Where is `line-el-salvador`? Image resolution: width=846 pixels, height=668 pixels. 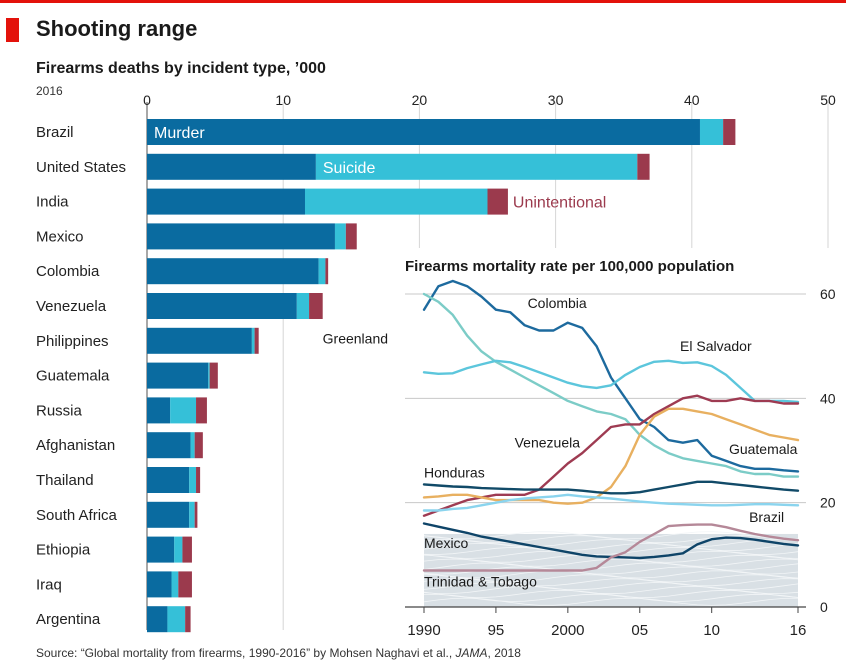
line-el-salvador is located at coordinates (611, 381).